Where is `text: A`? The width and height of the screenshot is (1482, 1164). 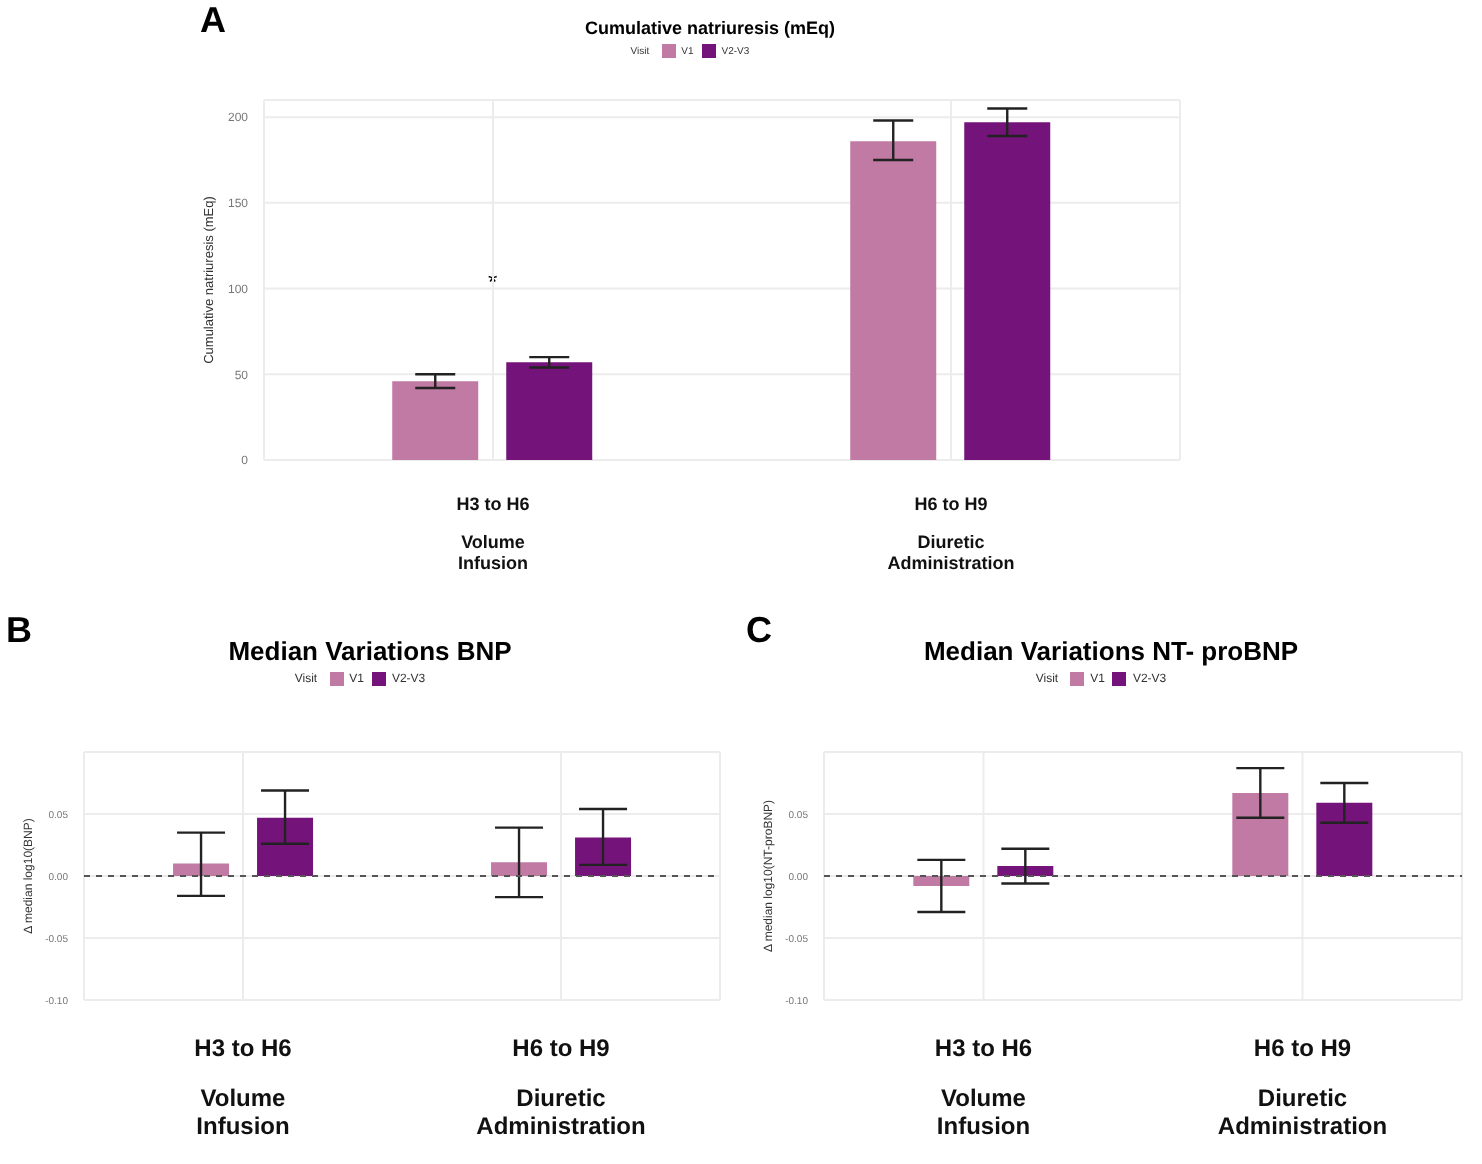
text: A is located at coordinates (213, 21).